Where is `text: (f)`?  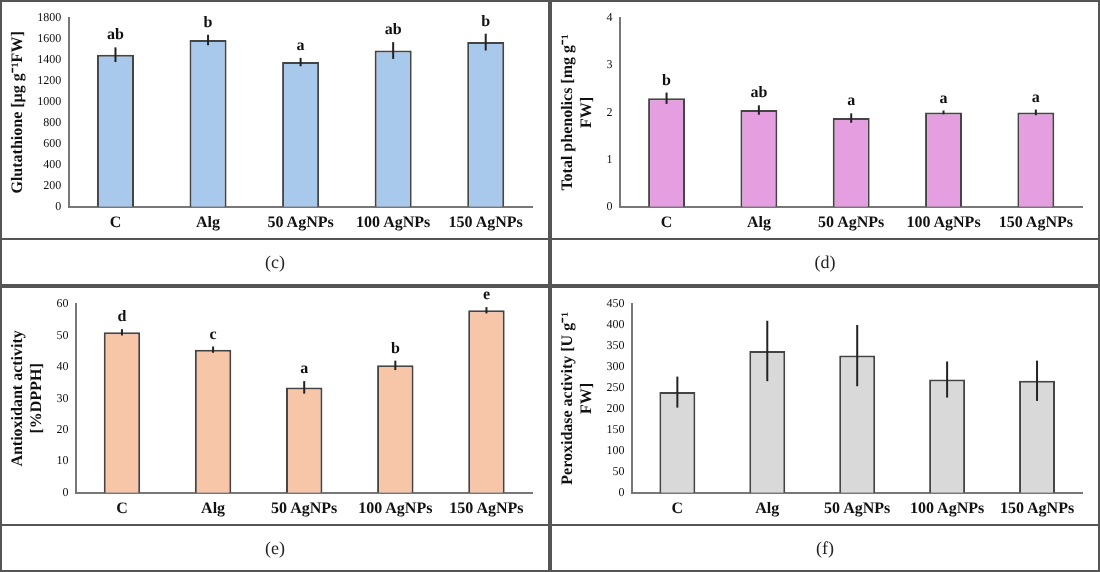
text: (f) is located at coordinates (825, 547).